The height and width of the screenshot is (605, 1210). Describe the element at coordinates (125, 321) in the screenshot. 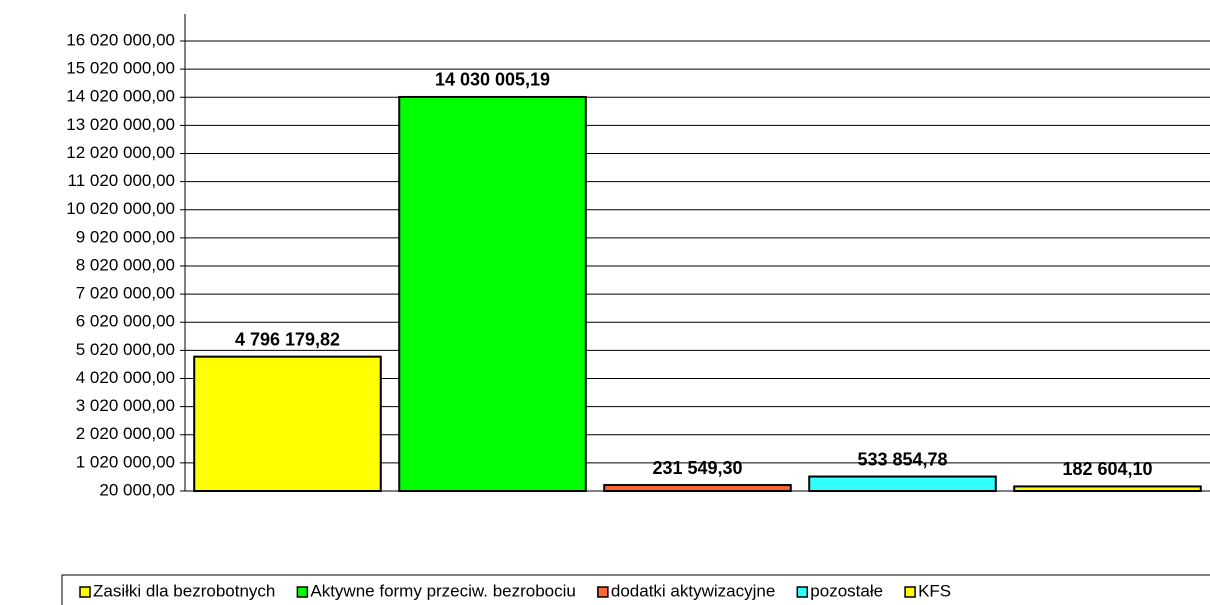

I see `y-tick-label: 6 020 000,00` at that location.